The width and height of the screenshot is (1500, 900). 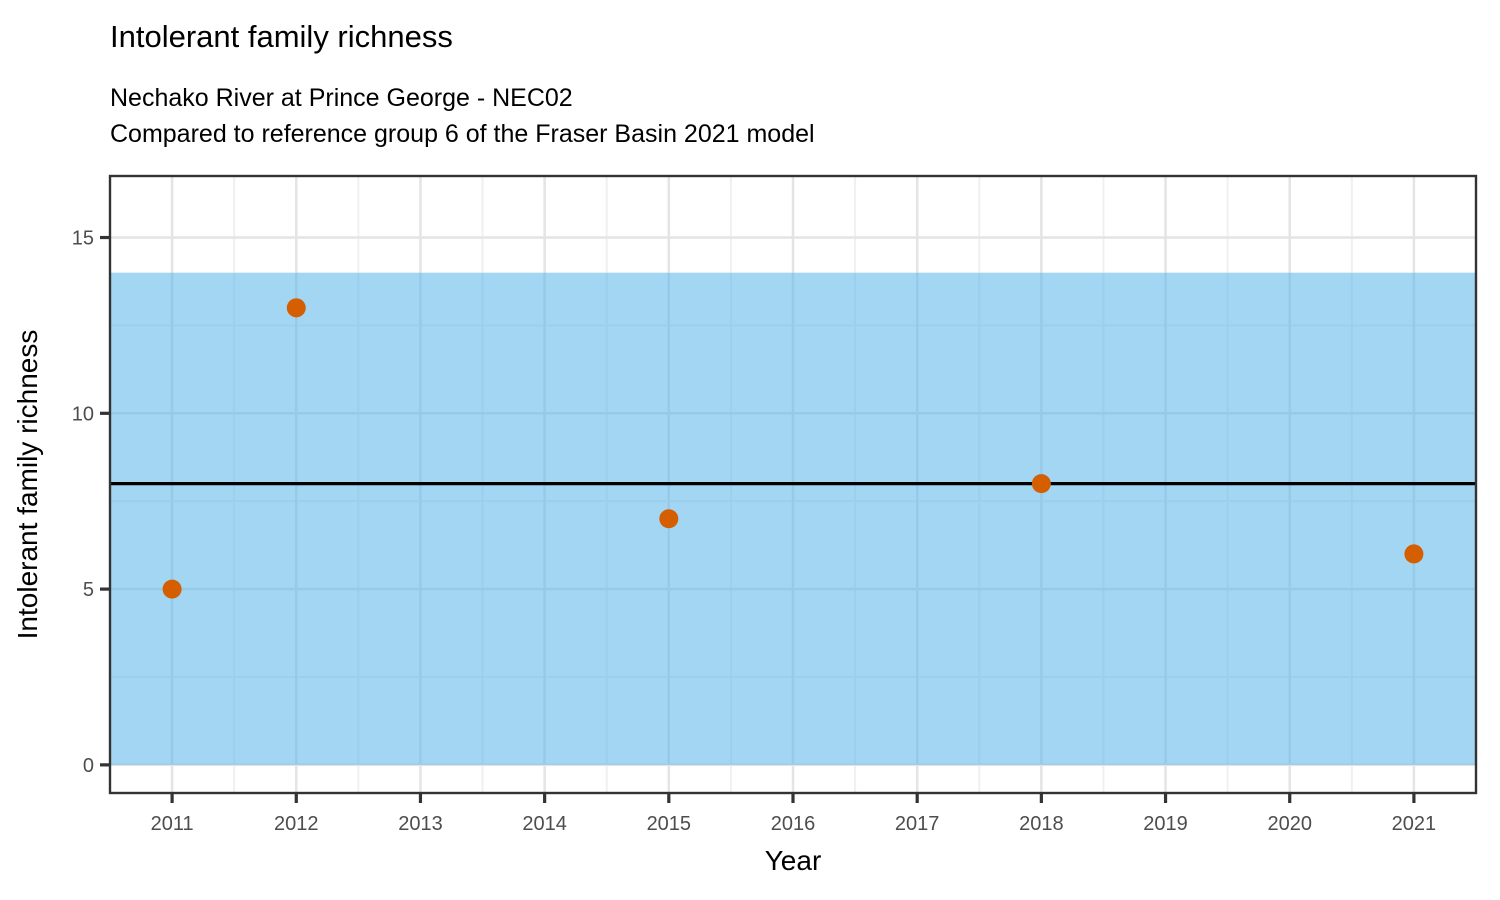 I want to click on y-tick-label: 5, so click(x=88, y=590).